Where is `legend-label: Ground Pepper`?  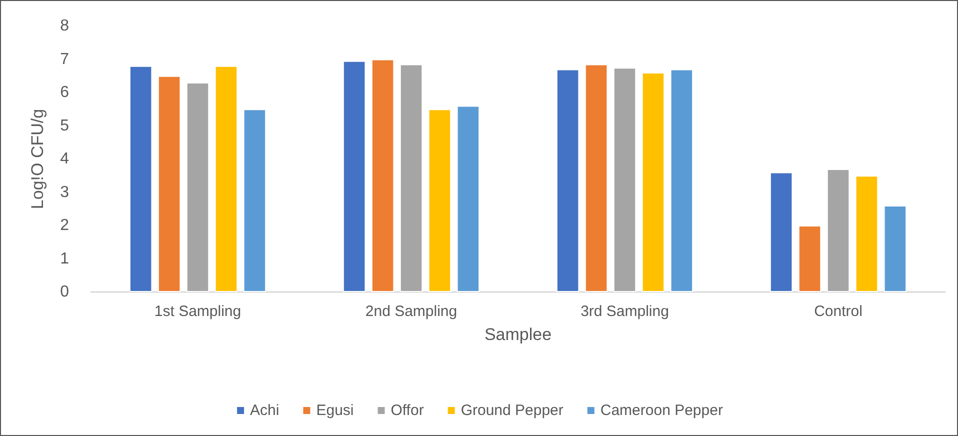
legend-label: Ground Pepper is located at coordinates (512, 410).